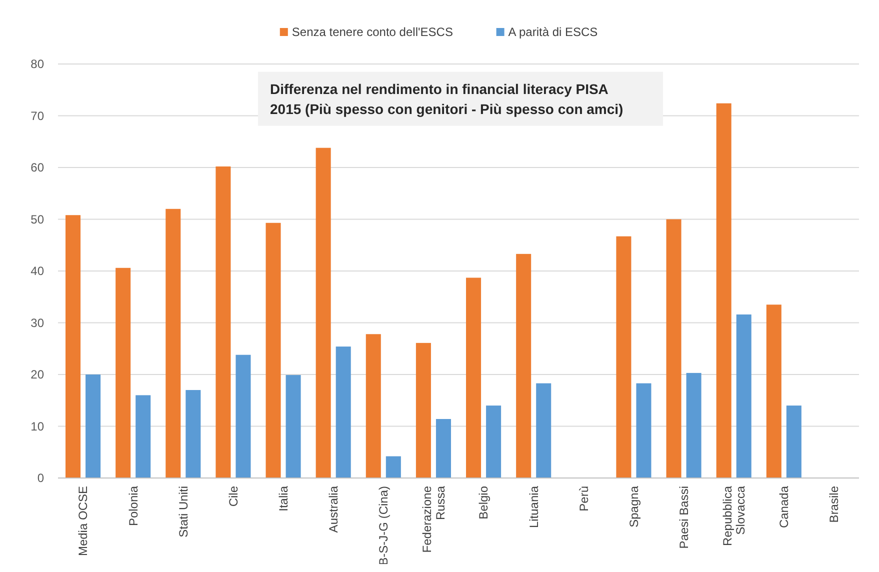 The image size is (879, 572). I want to click on y-tick-label: 0, so click(40, 478).